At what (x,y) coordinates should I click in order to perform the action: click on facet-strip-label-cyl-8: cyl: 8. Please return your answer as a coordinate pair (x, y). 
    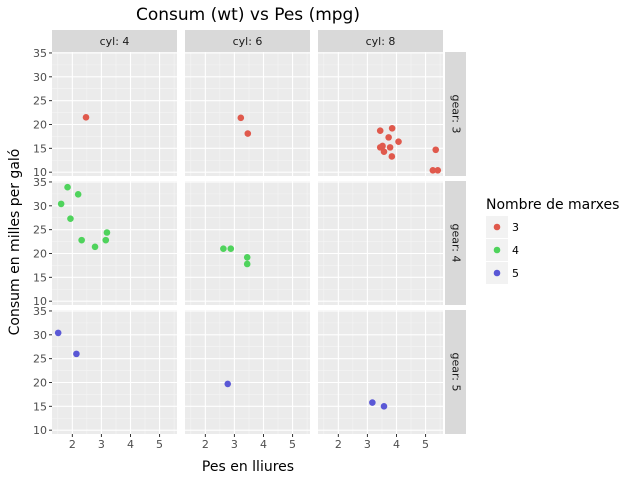
    Looking at the image, I should click on (381, 41).